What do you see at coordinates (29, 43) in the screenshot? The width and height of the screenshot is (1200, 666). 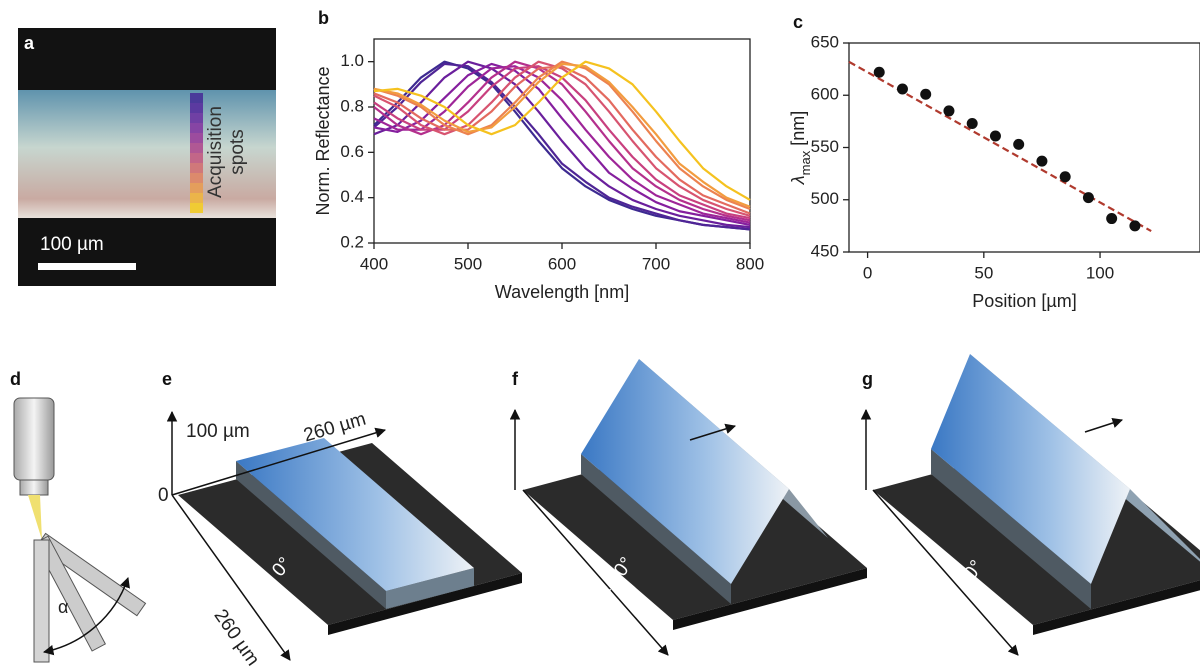 I see `panel-label: a` at bounding box center [29, 43].